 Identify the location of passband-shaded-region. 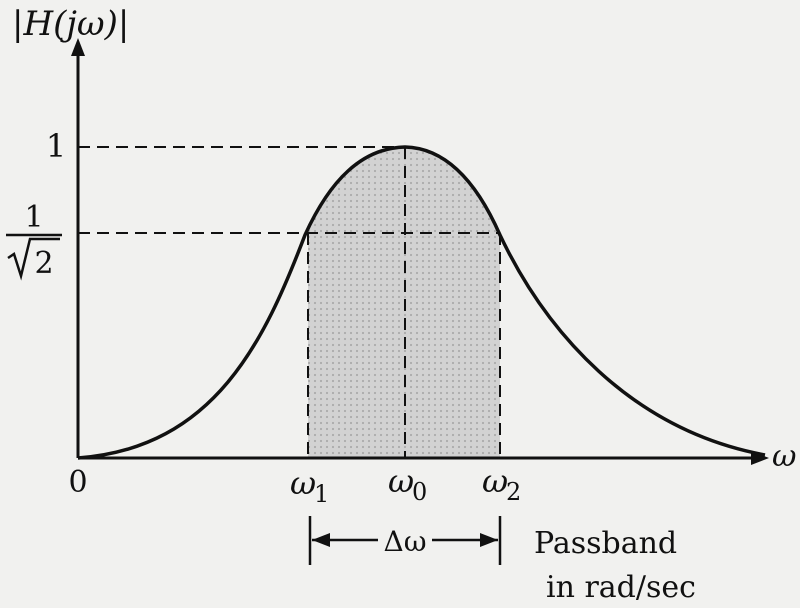
(404, 302).